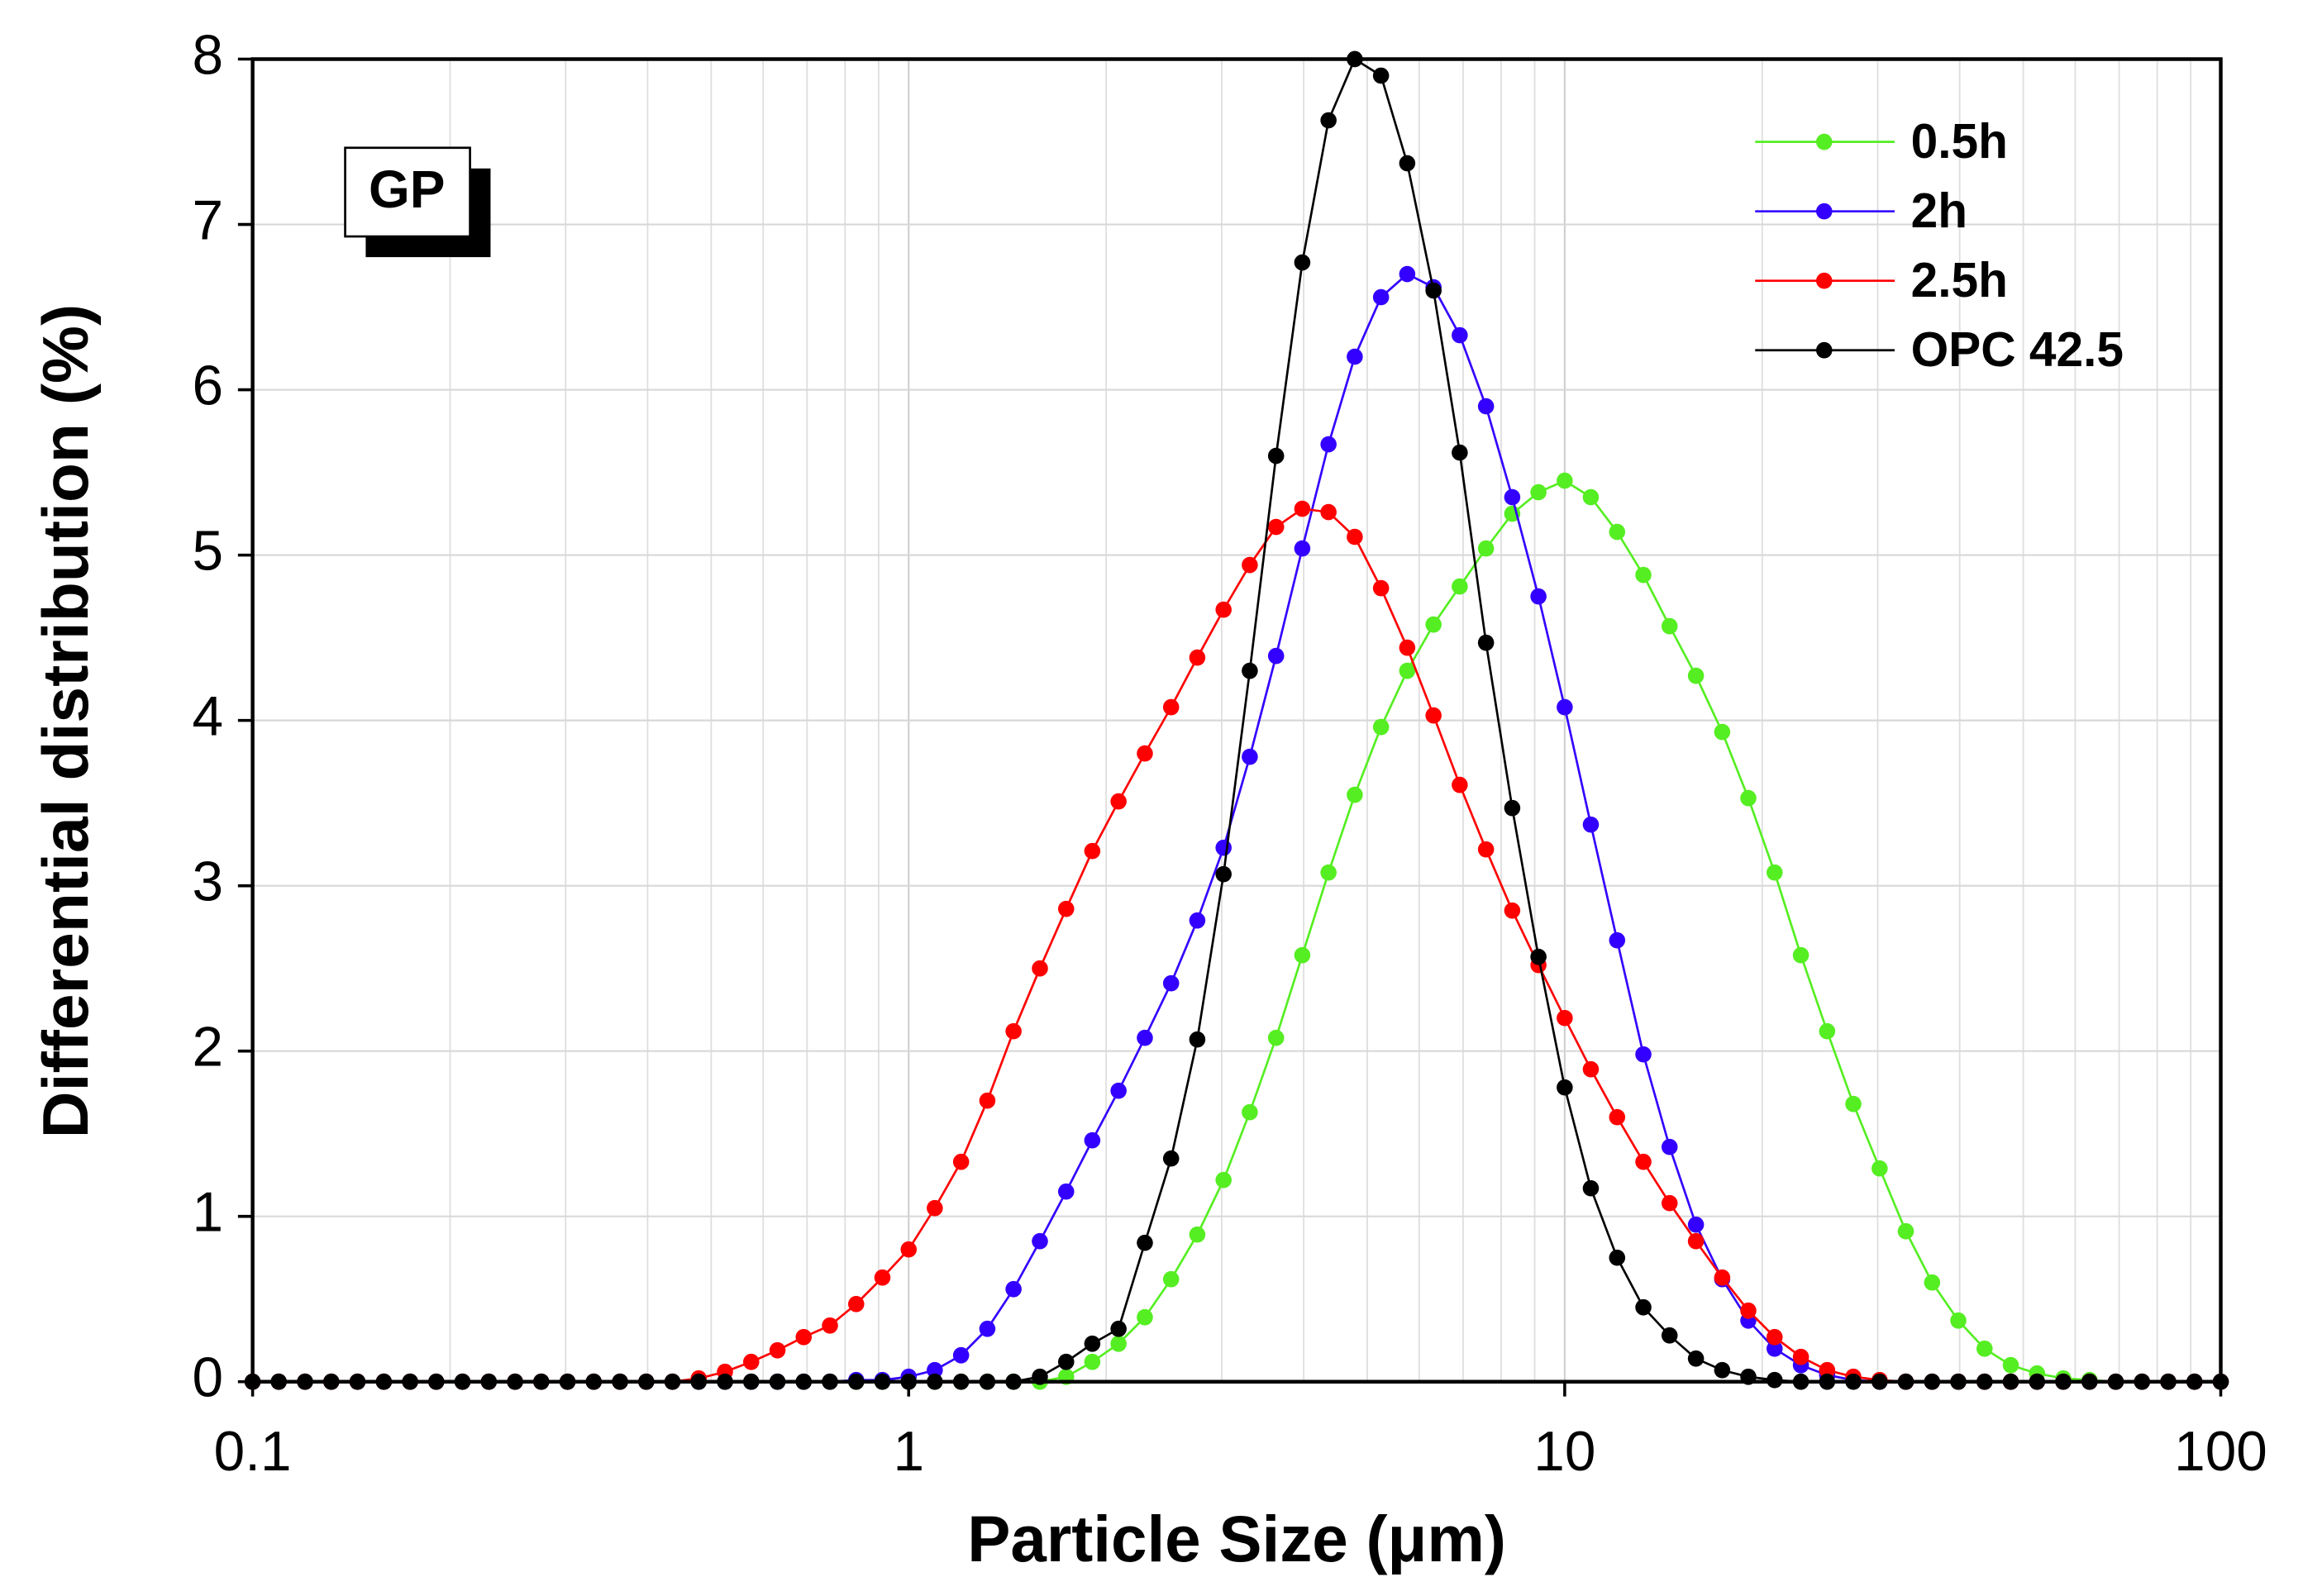 This screenshot has height=1596, width=2303. I want to click on y-tick-label: 2, so click(208, 1047).